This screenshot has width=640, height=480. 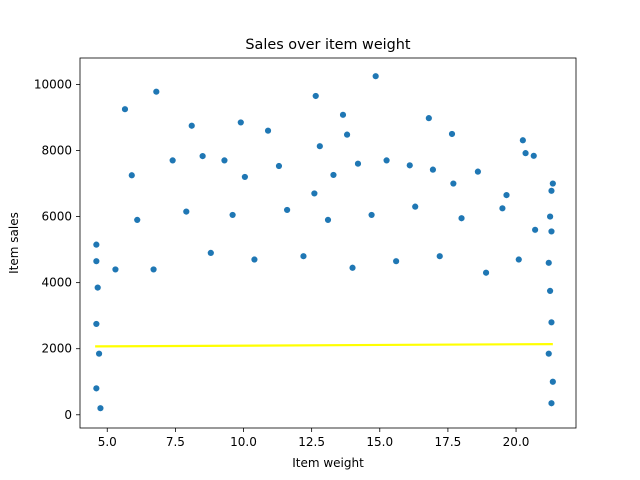 What do you see at coordinates (57, 249) in the screenshot?
I see `y-axis: 0 2000 4000 6000 8000 10000` at bounding box center [57, 249].